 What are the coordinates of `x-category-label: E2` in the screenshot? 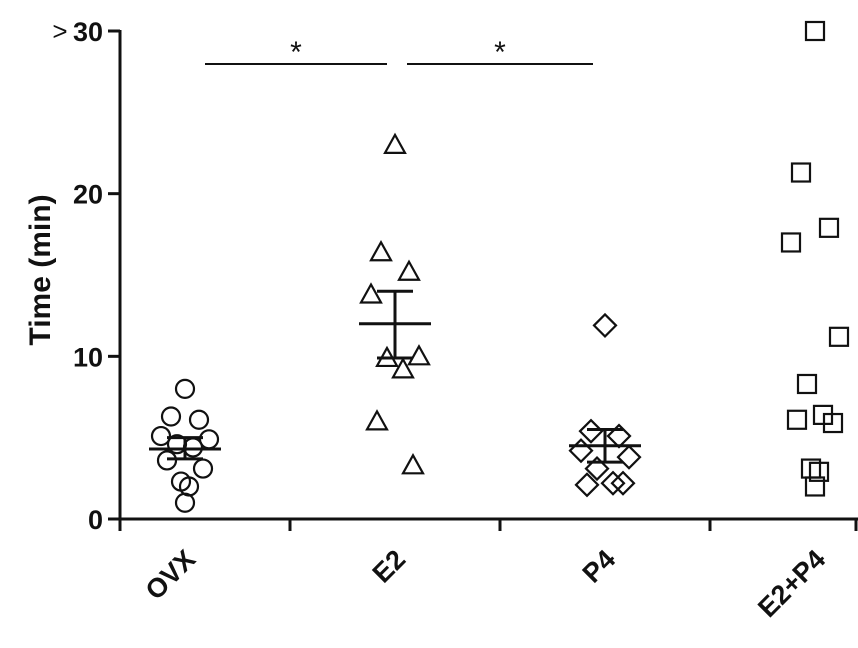 It's located at (389, 566).